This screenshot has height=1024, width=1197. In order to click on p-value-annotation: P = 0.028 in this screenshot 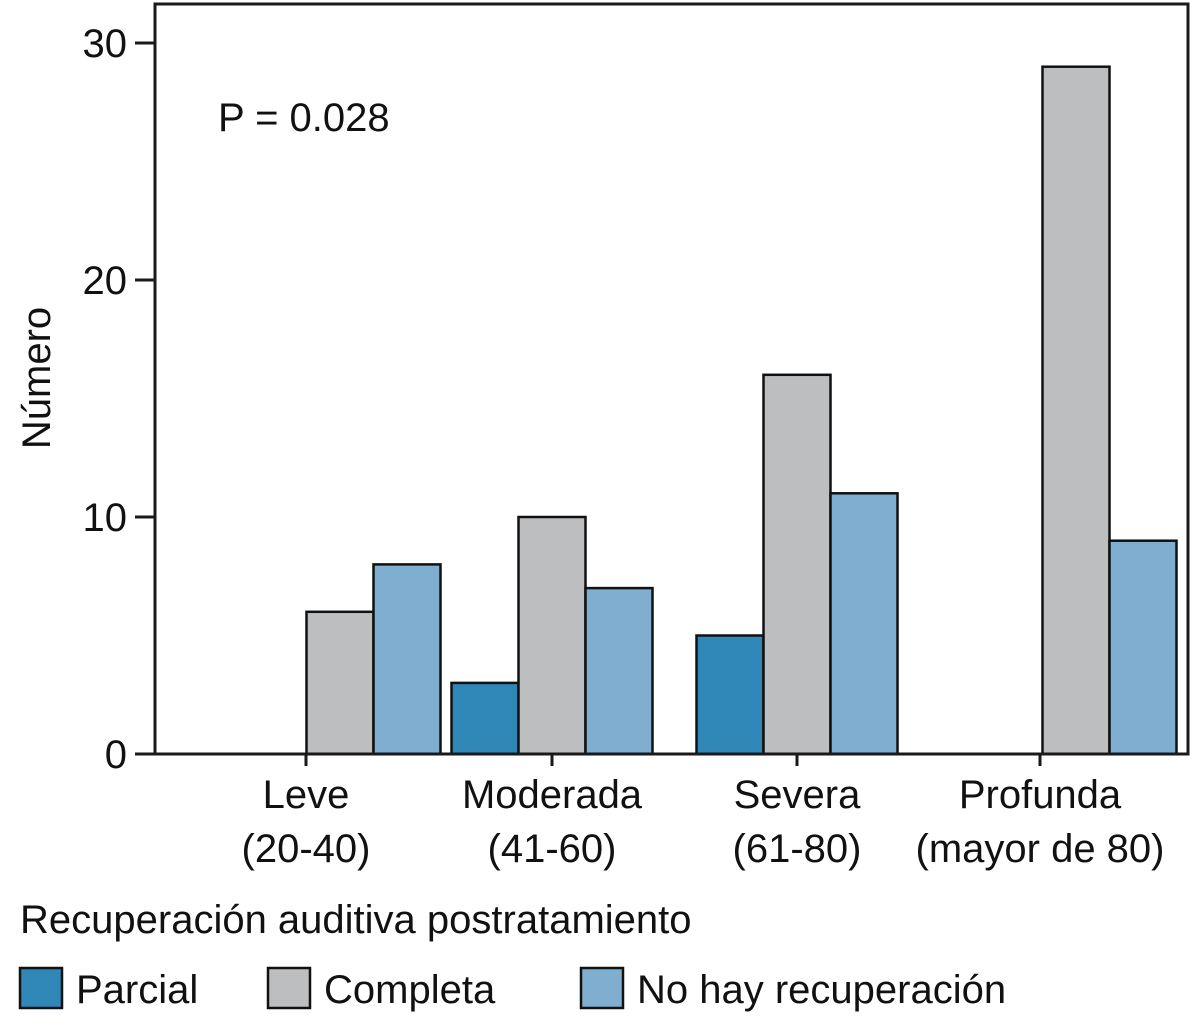, I will do `click(304, 118)`.